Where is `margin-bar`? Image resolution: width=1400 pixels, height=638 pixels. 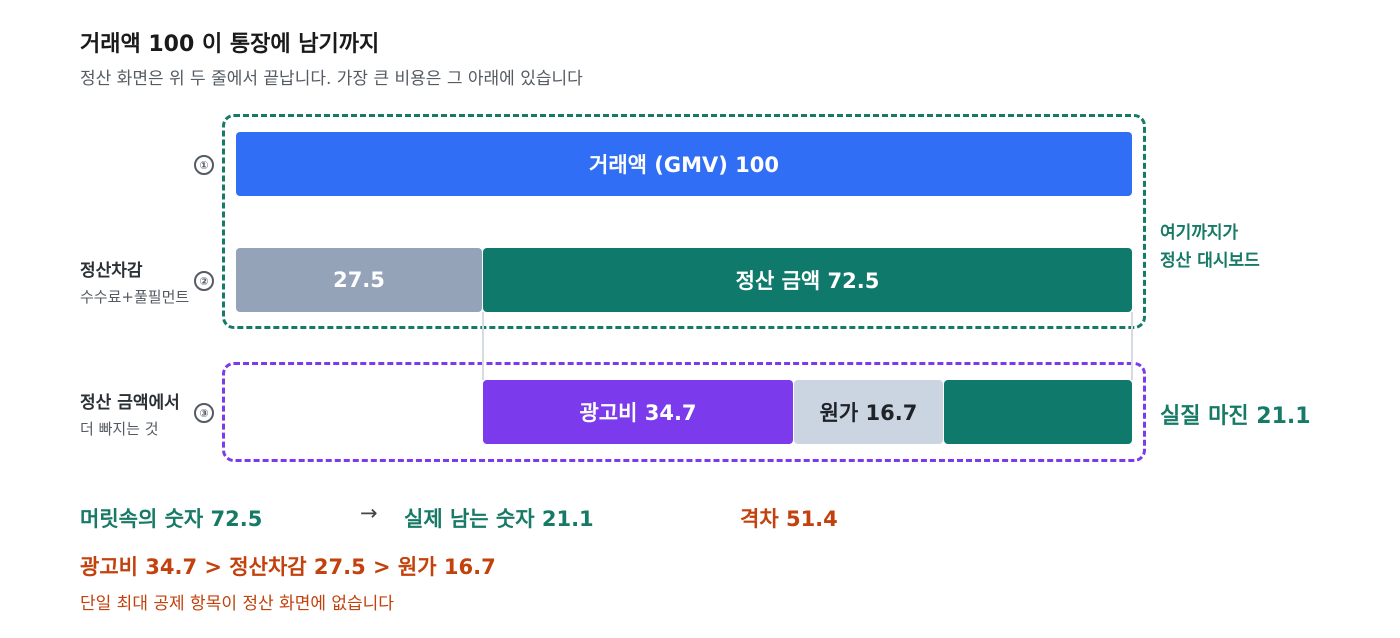
margin-bar is located at coordinates (1038, 412).